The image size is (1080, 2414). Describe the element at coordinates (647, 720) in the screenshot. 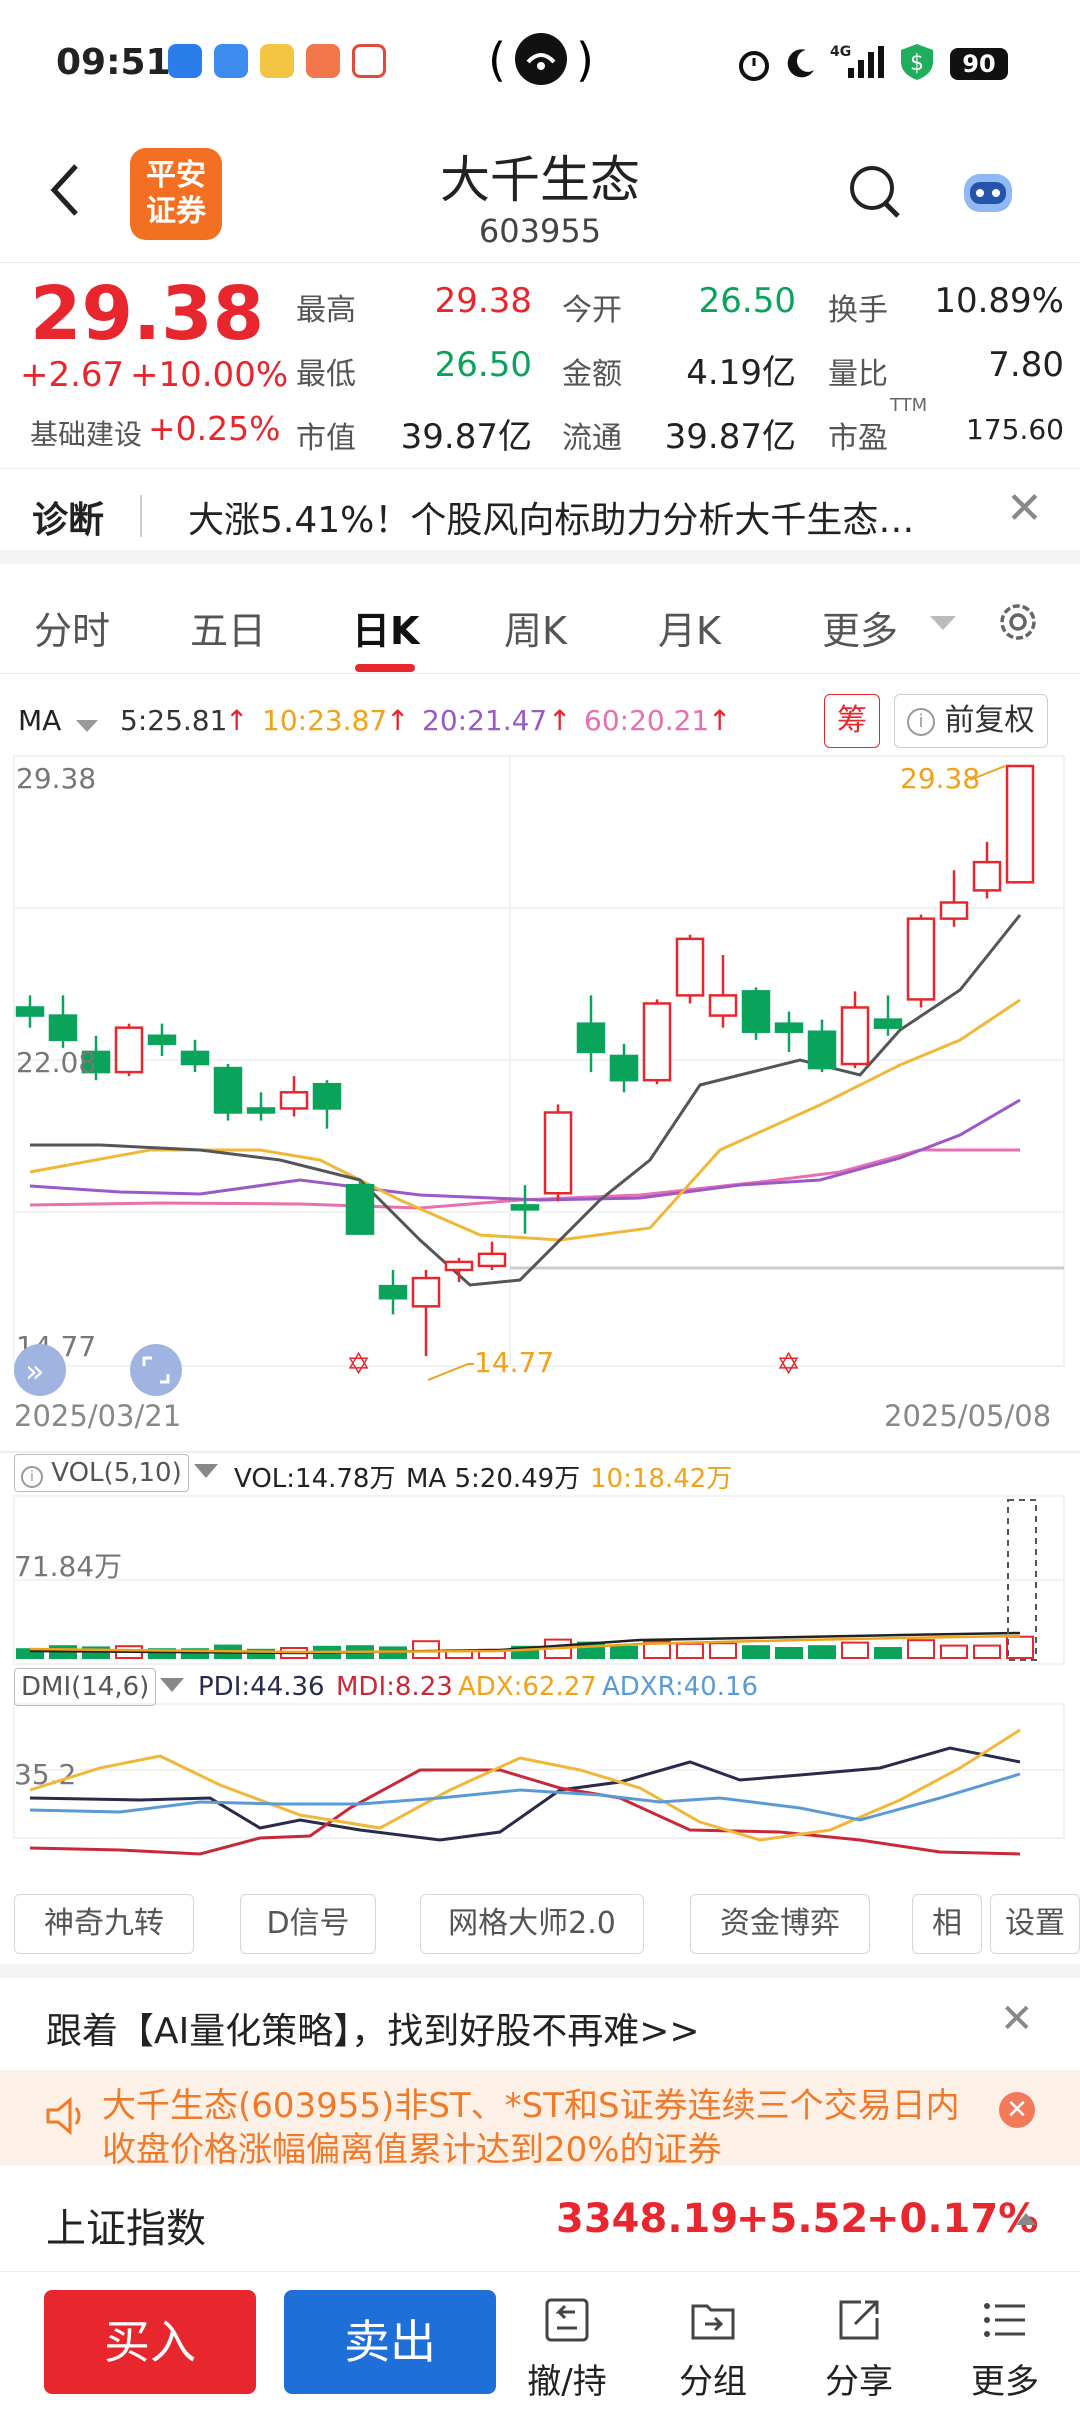

I see `ma60-value: 60:20.21` at that location.